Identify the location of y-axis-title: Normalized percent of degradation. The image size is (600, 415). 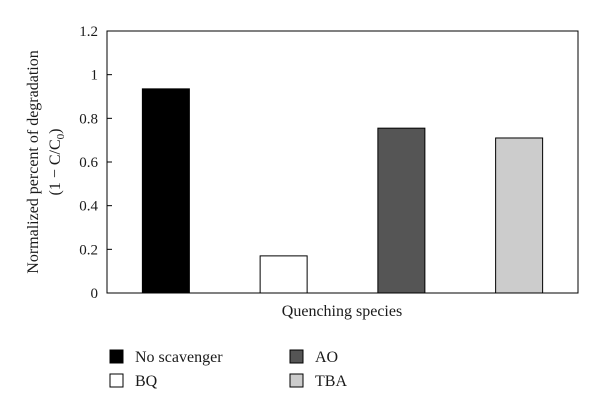
(33, 161).